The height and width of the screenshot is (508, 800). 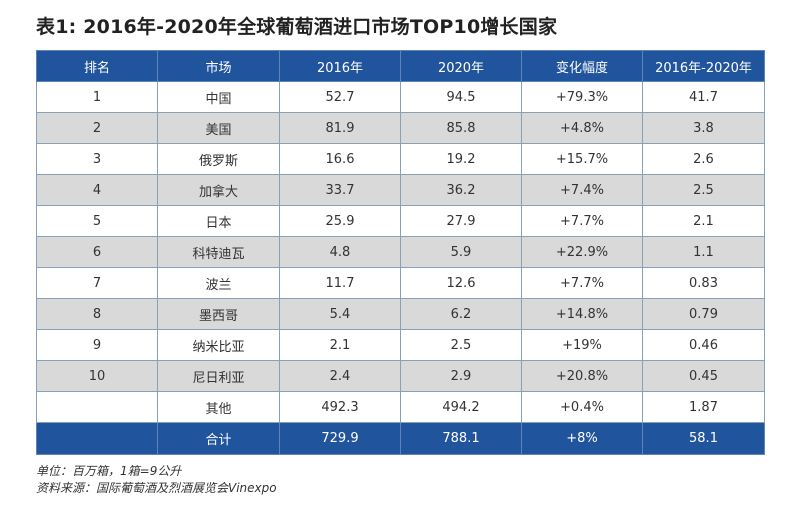 What do you see at coordinates (582, 66) in the screenshot?
I see `header-change: 变化幅度` at bounding box center [582, 66].